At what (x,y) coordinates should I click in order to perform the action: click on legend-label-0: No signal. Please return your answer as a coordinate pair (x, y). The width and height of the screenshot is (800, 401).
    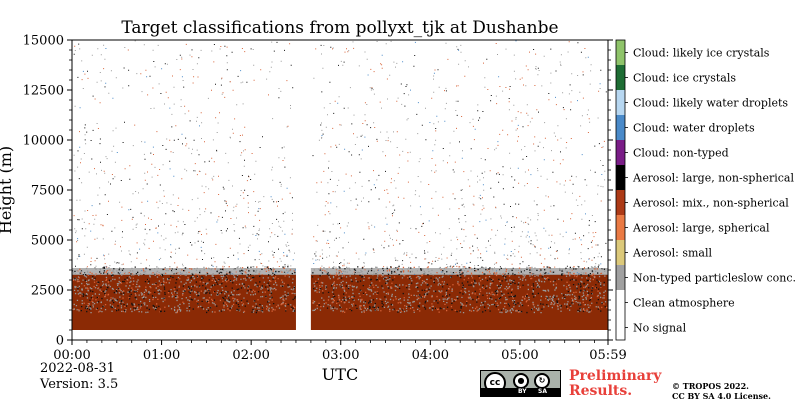
    Looking at the image, I should click on (660, 328).